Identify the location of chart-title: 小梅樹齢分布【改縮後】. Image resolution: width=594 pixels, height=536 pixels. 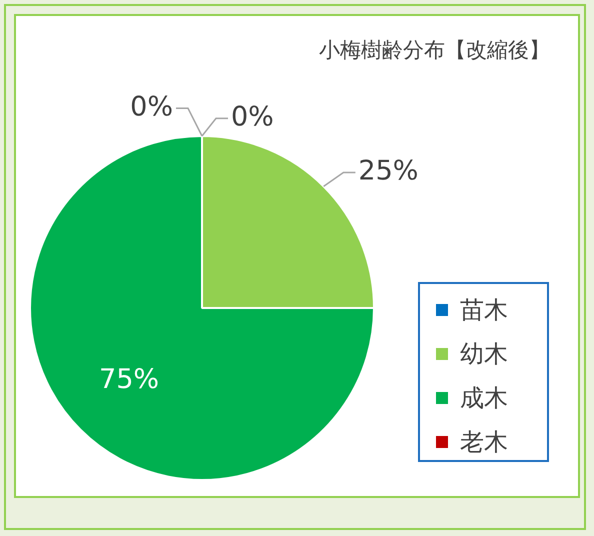
(434, 50).